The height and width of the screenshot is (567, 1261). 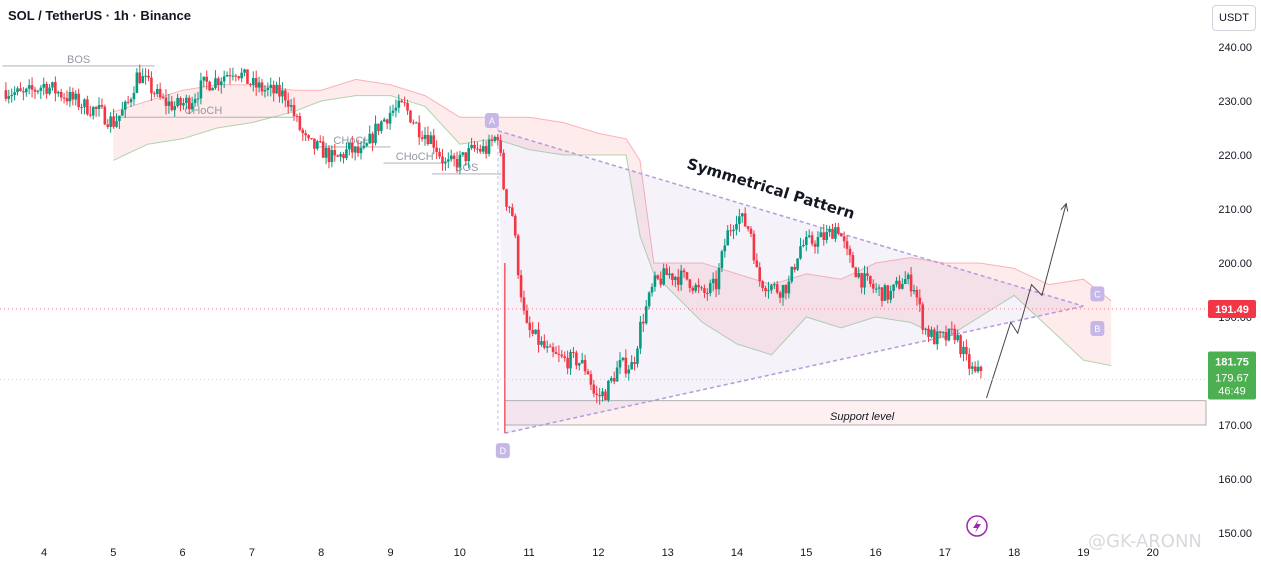 I want to click on x-tick-label: 4, so click(x=44, y=553).